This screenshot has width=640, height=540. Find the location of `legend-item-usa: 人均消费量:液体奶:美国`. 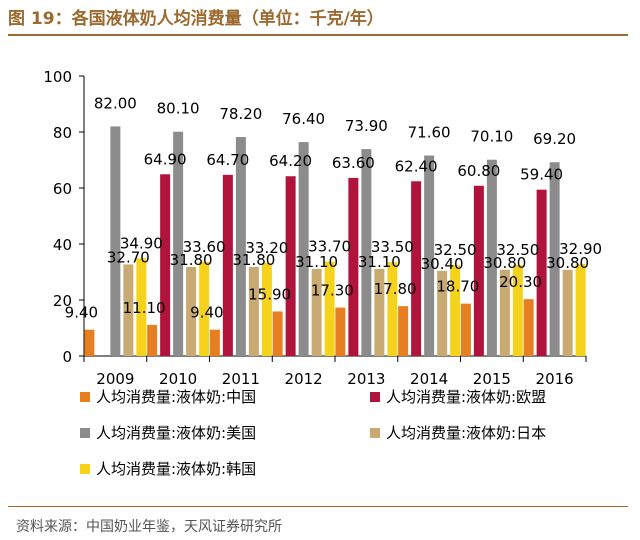

legend-item-usa: 人均消费量:液体奶:美国 is located at coordinates (168, 432).